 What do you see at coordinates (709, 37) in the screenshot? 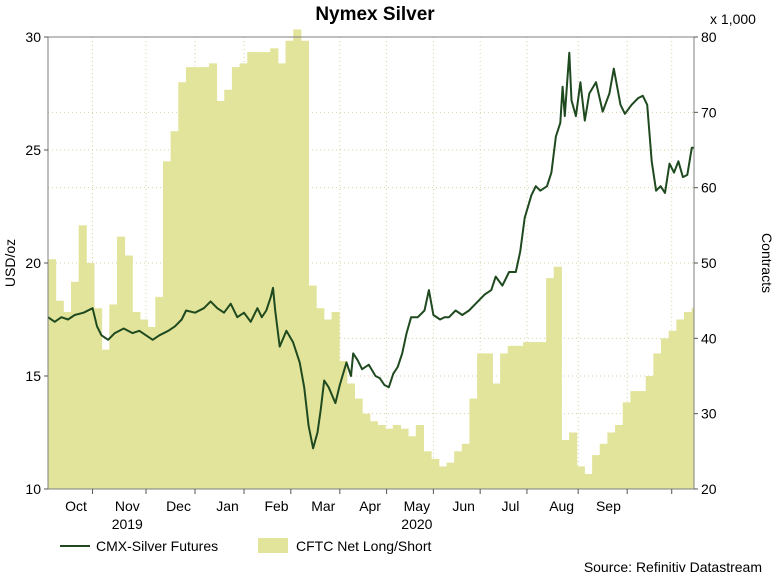
I see `right-tick-label: 80` at bounding box center [709, 37].